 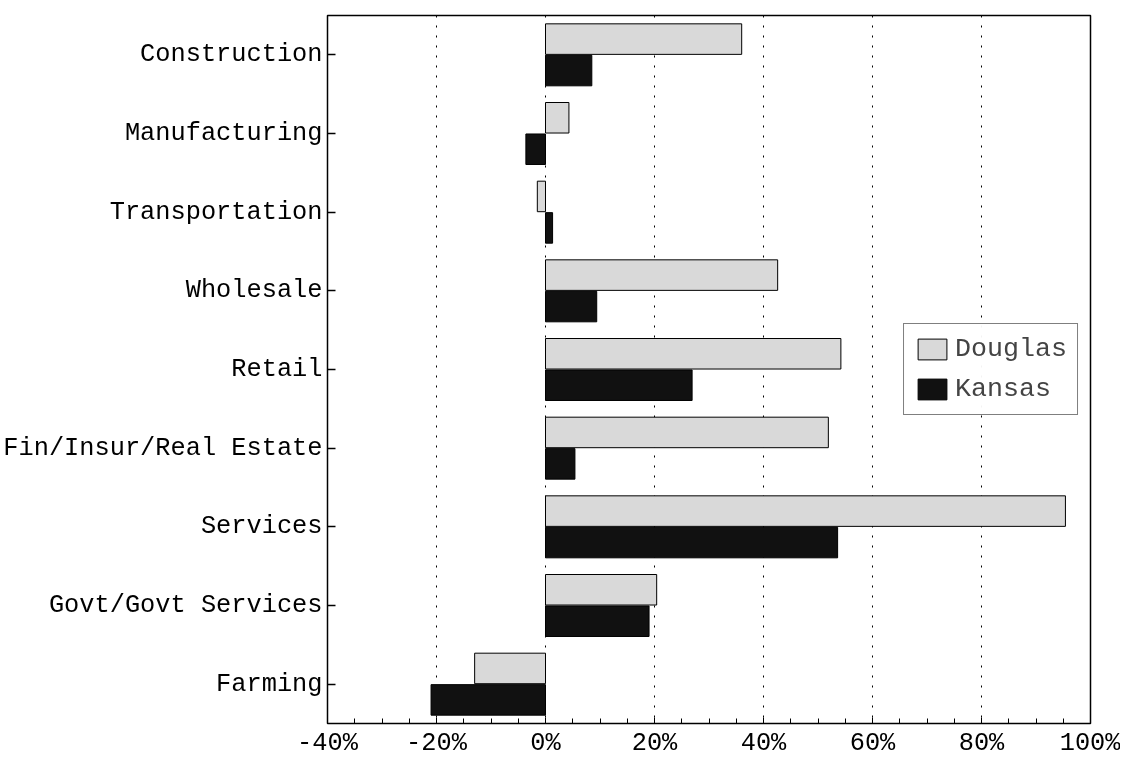 I want to click on x-tick-label: 40%, so click(x=764, y=743).